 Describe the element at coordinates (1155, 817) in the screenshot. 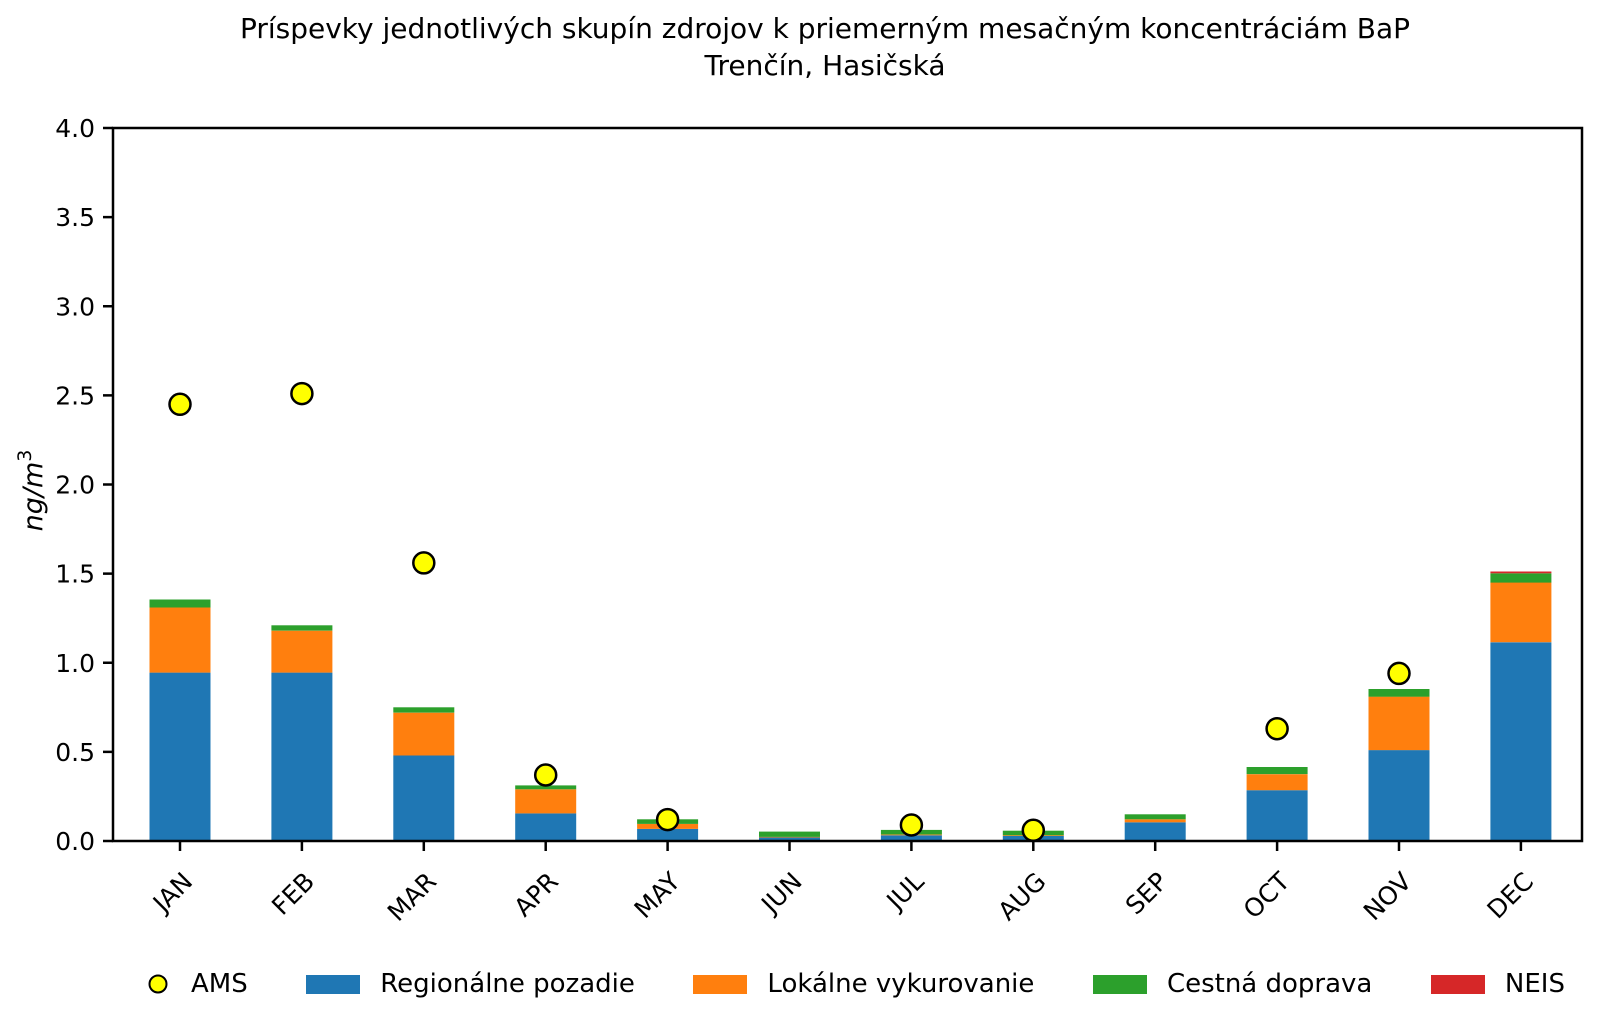

I see `bar-segment-sep-cestn-doprava` at that location.